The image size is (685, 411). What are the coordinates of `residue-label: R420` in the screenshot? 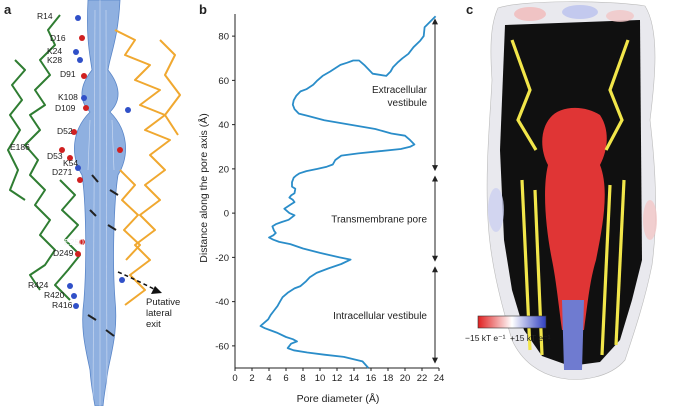 It's located at (54, 295).